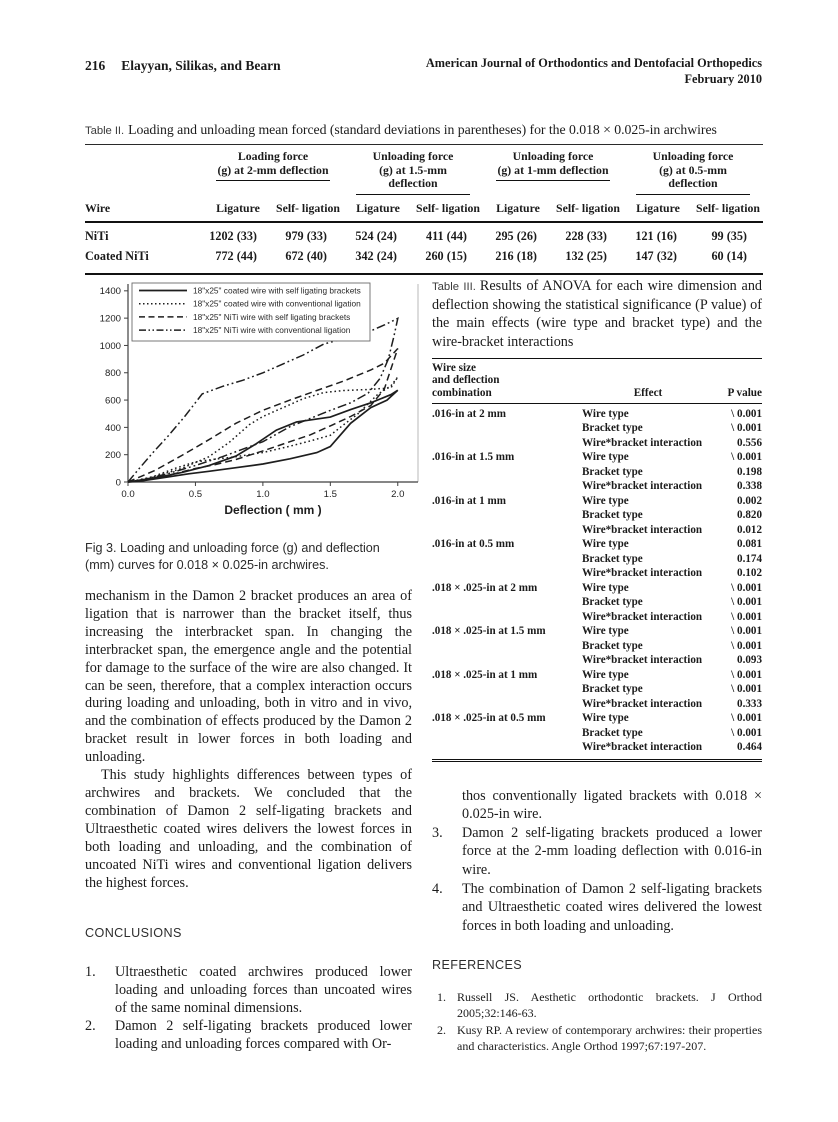 The width and height of the screenshot is (838, 1122). I want to click on wire-size-cell: .016-in at 0.5 mm, so click(473, 544).